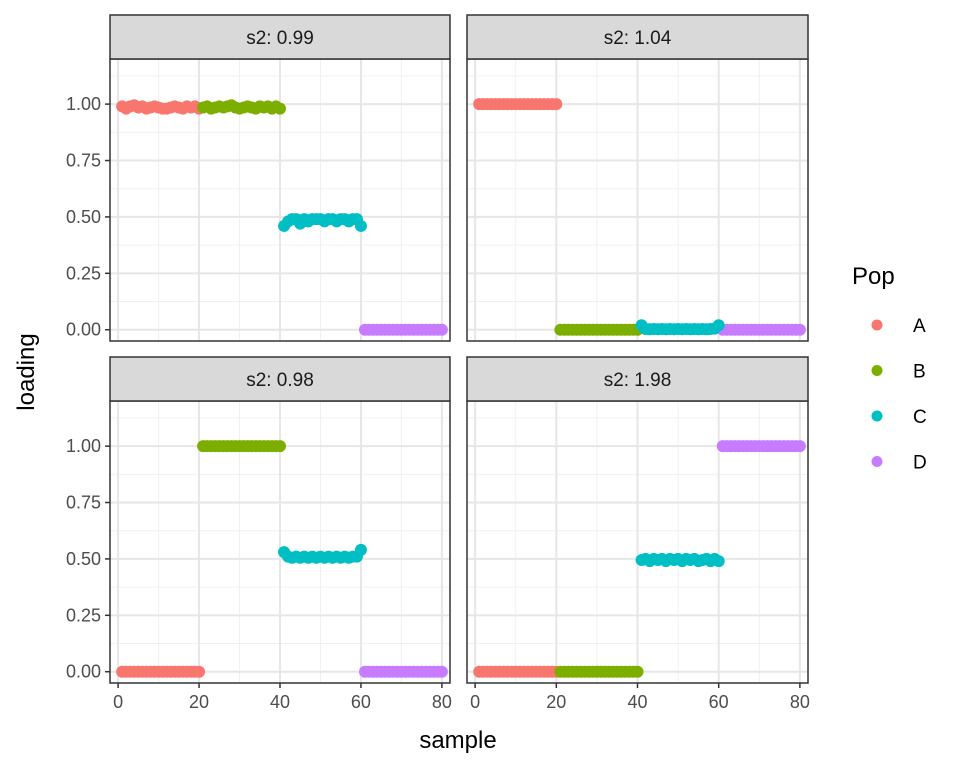  What do you see at coordinates (919, 372) in the screenshot?
I see `legend-label-B: B` at bounding box center [919, 372].